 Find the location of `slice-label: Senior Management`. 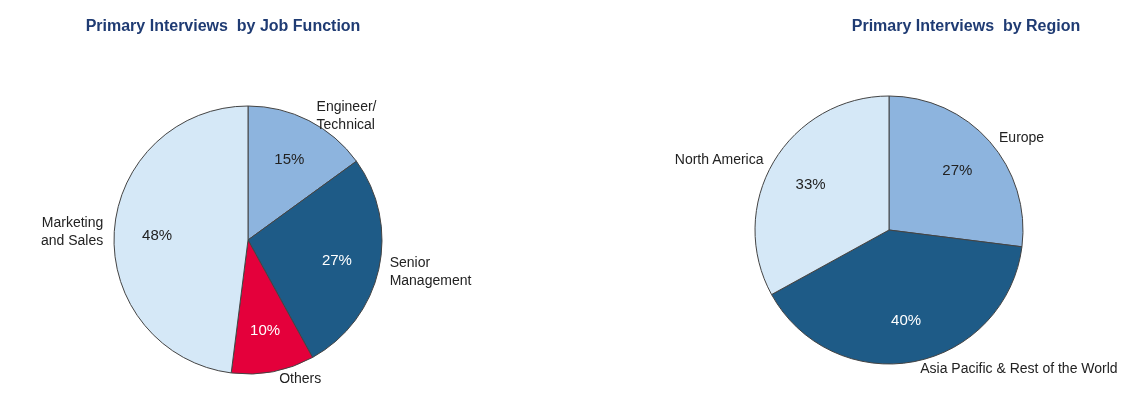

slice-label: Senior Management is located at coordinates (430, 270).